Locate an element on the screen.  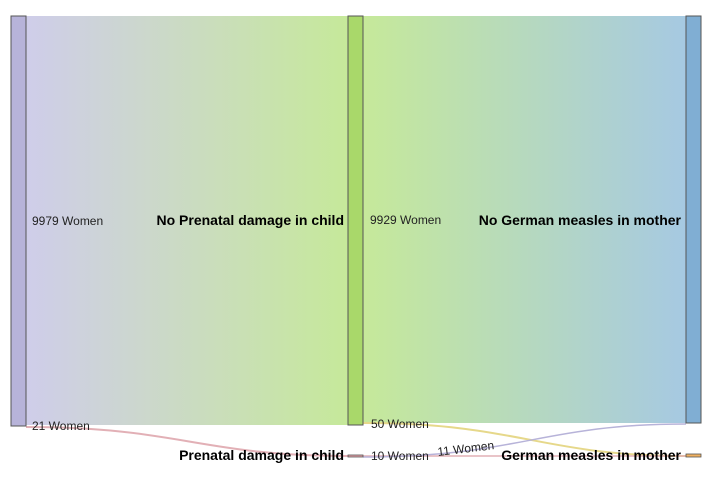
flow-label-50: 50 Women is located at coordinates (400, 424).